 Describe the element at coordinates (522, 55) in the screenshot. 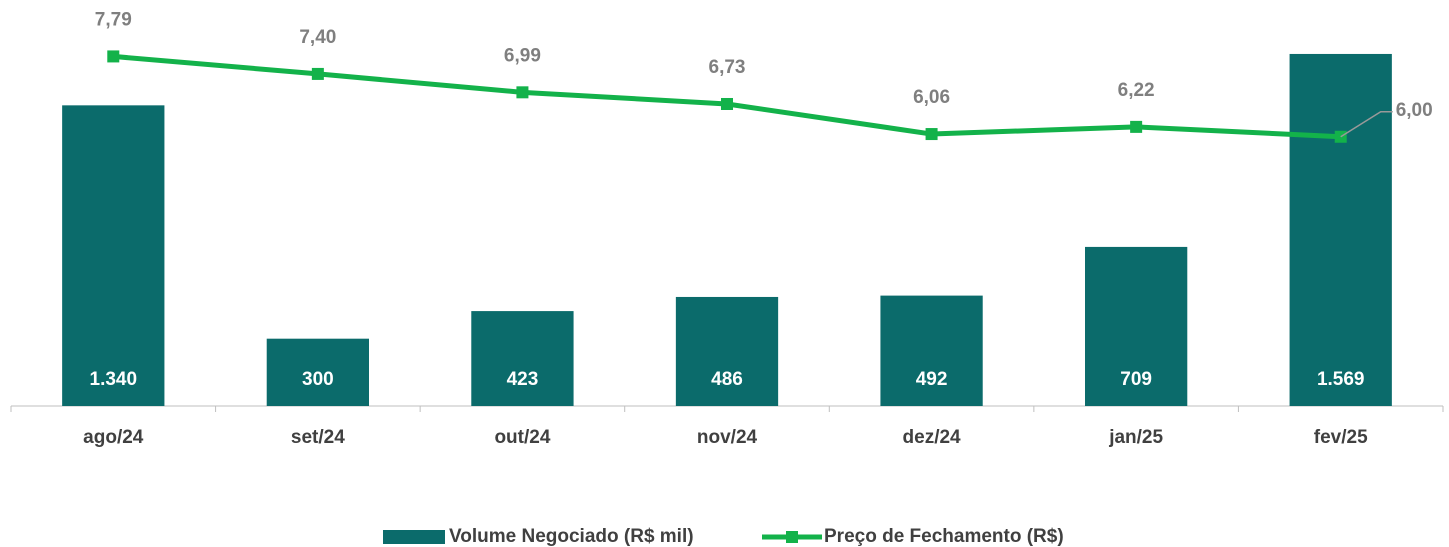

I see `line-value-label: 6,99` at that location.